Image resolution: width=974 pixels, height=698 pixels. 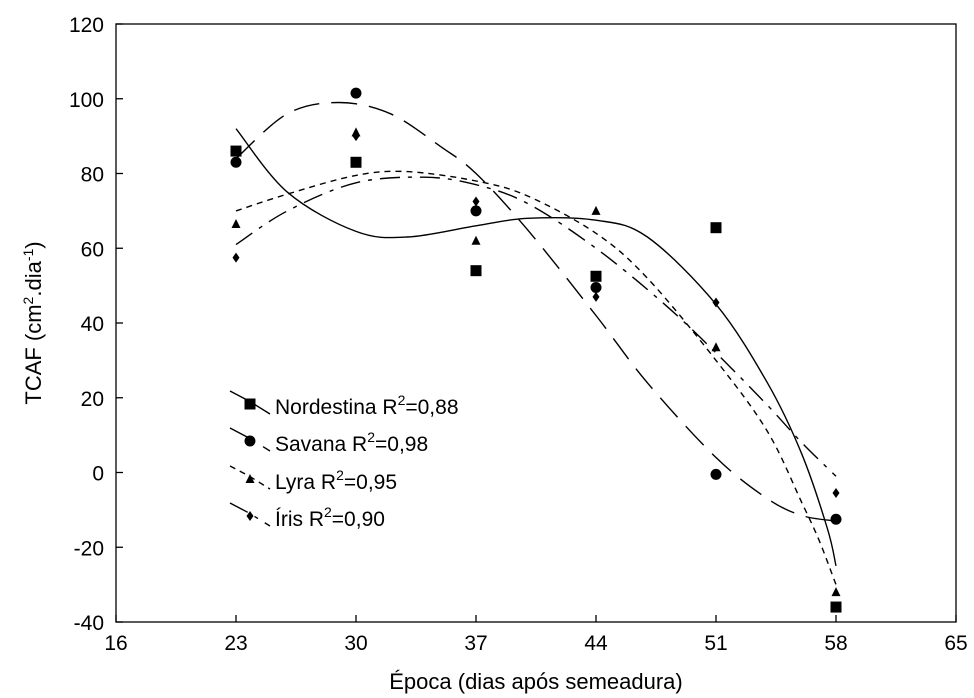 I want to click on y-tick-label: 0, so click(x=98, y=474).